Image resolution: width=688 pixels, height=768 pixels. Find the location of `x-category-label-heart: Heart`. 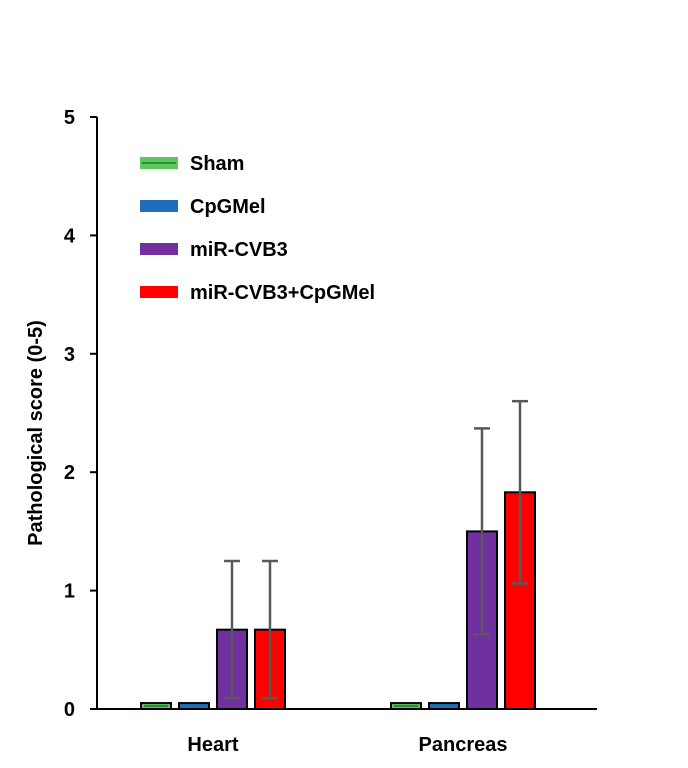

x-category-label-heart: Heart is located at coordinates (212, 745).